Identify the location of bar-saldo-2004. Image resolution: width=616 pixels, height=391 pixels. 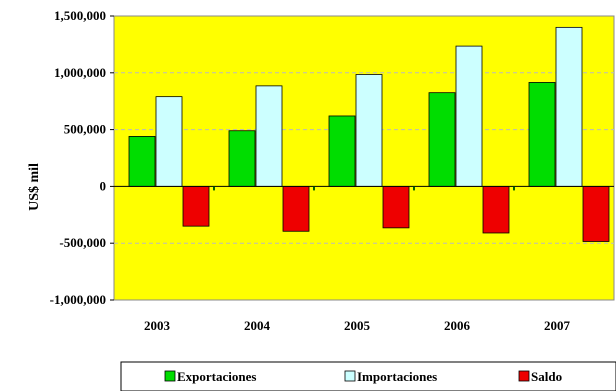
(296, 208).